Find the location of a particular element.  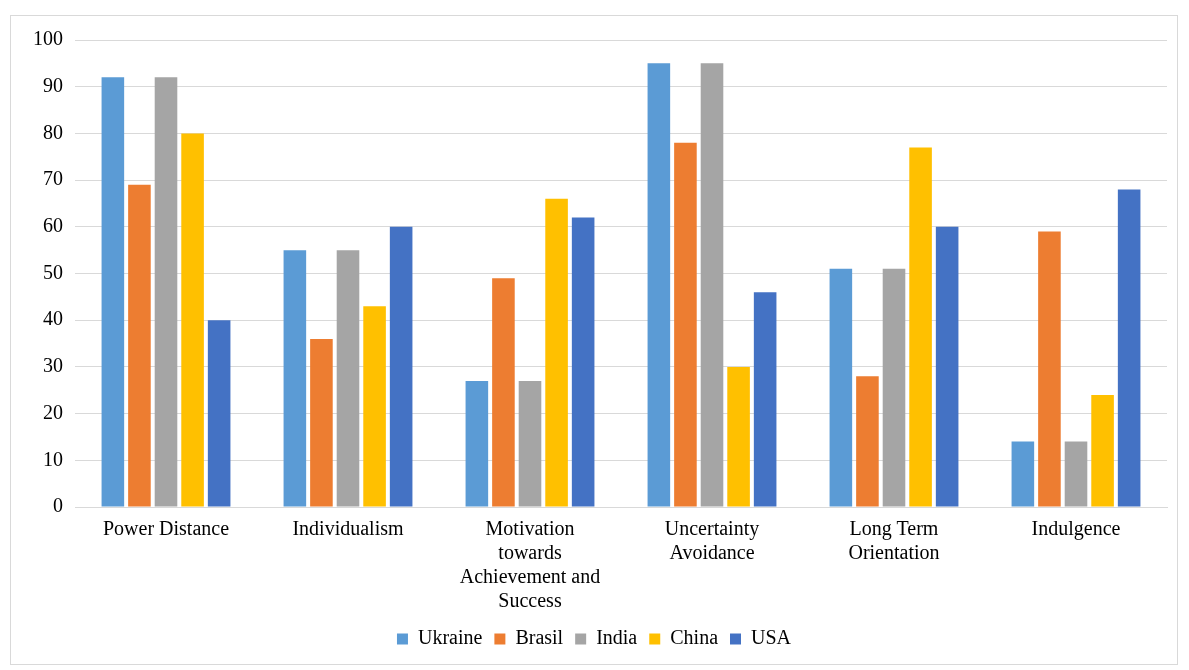

x-tick-label: Long Term Orientation is located at coordinates (894, 540).